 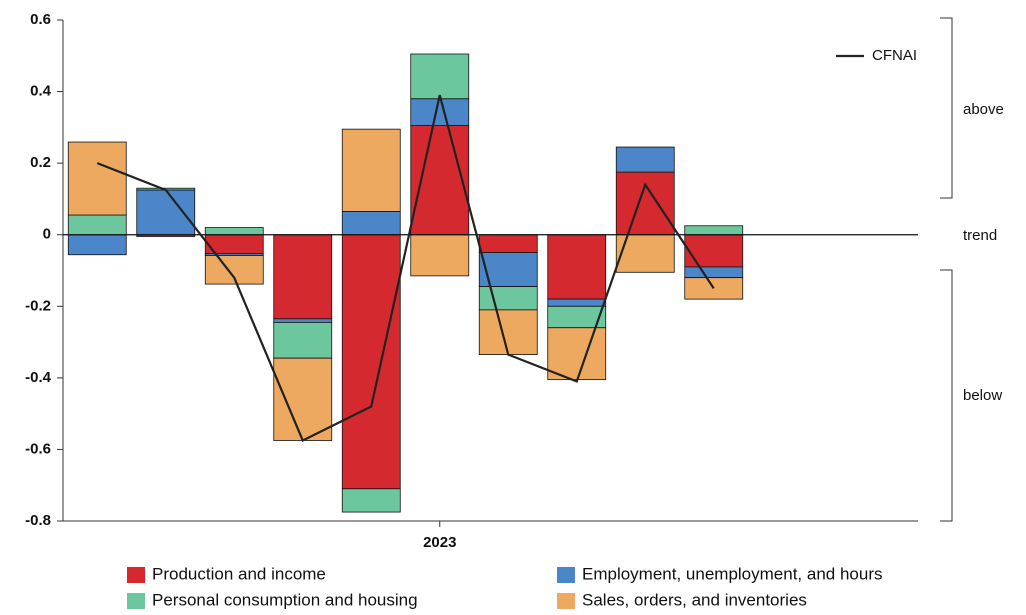 What do you see at coordinates (694, 599) in the screenshot?
I see `legend-label: Sales, orders, and inventories` at bounding box center [694, 599].